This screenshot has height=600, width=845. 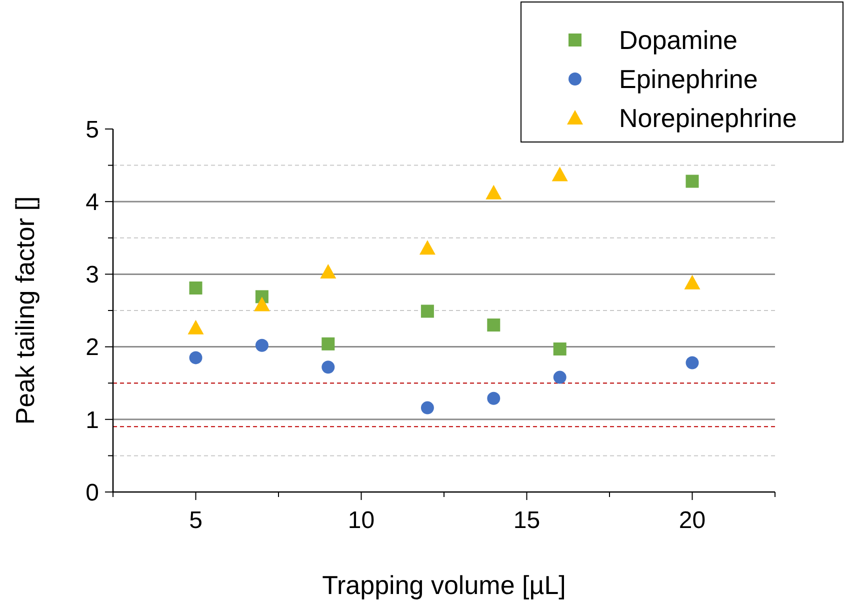 What do you see at coordinates (526, 520) in the screenshot?
I see `x-tick-label: 15` at bounding box center [526, 520].